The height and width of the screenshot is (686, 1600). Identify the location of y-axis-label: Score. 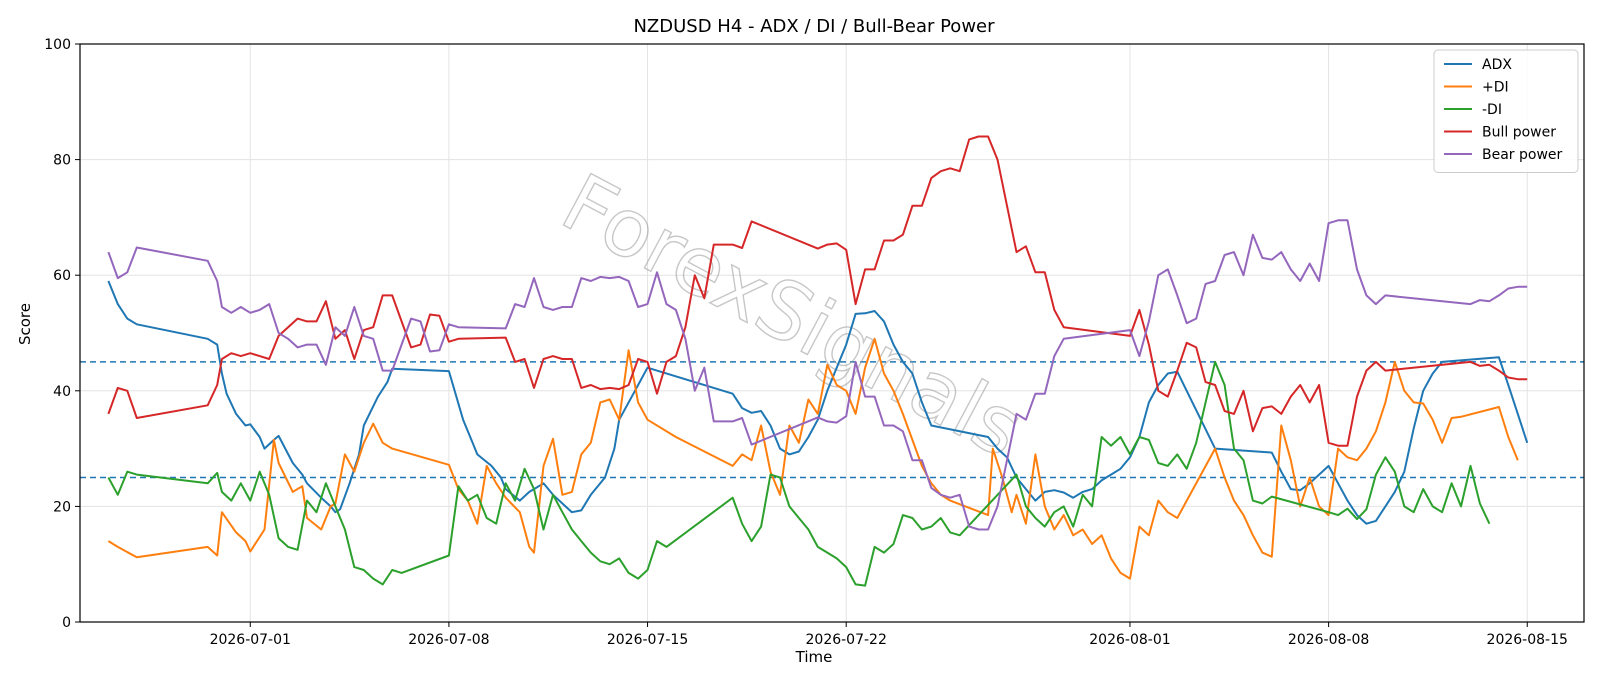
(25, 324).